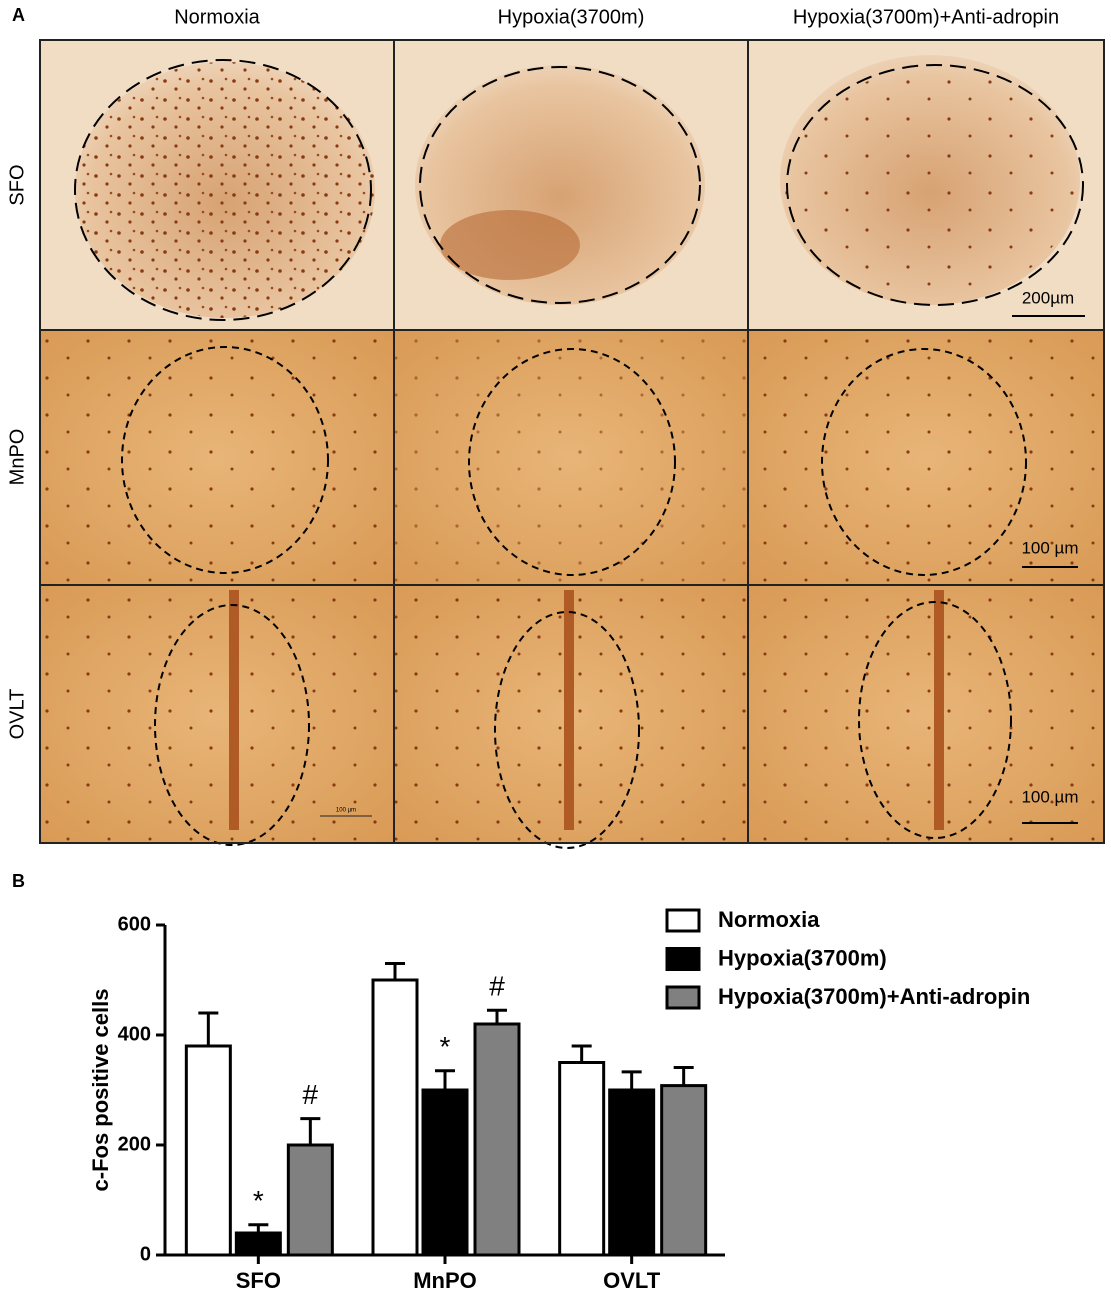 This screenshot has width=1111, height=1300. I want to click on x-tick-label: SFO, so click(258, 1280).